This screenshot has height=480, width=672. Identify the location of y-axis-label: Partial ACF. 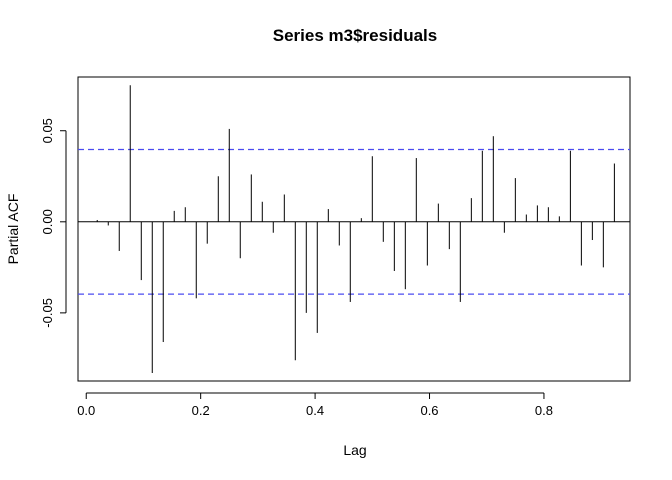
(13, 229).